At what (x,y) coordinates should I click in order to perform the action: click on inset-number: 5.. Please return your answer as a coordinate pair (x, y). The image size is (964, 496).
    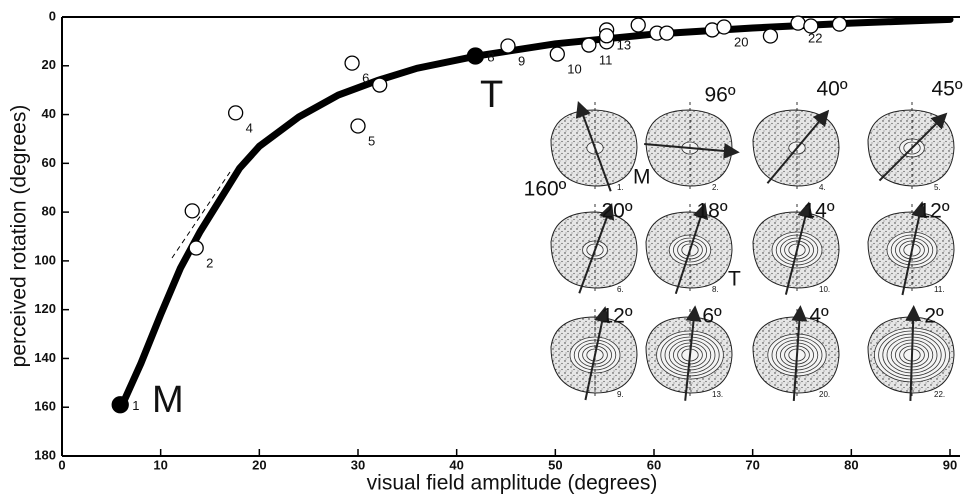
    Looking at the image, I should click on (937, 187).